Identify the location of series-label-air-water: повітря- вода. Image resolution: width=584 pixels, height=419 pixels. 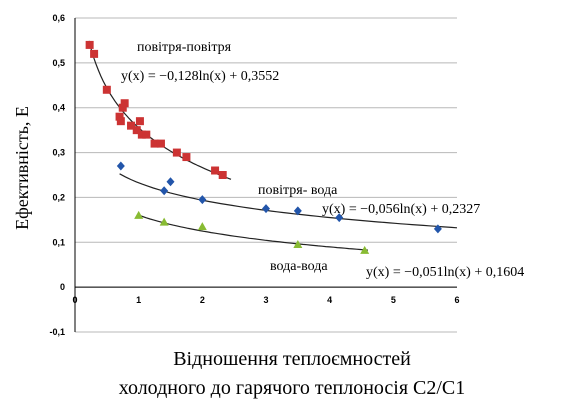
(298, 190).